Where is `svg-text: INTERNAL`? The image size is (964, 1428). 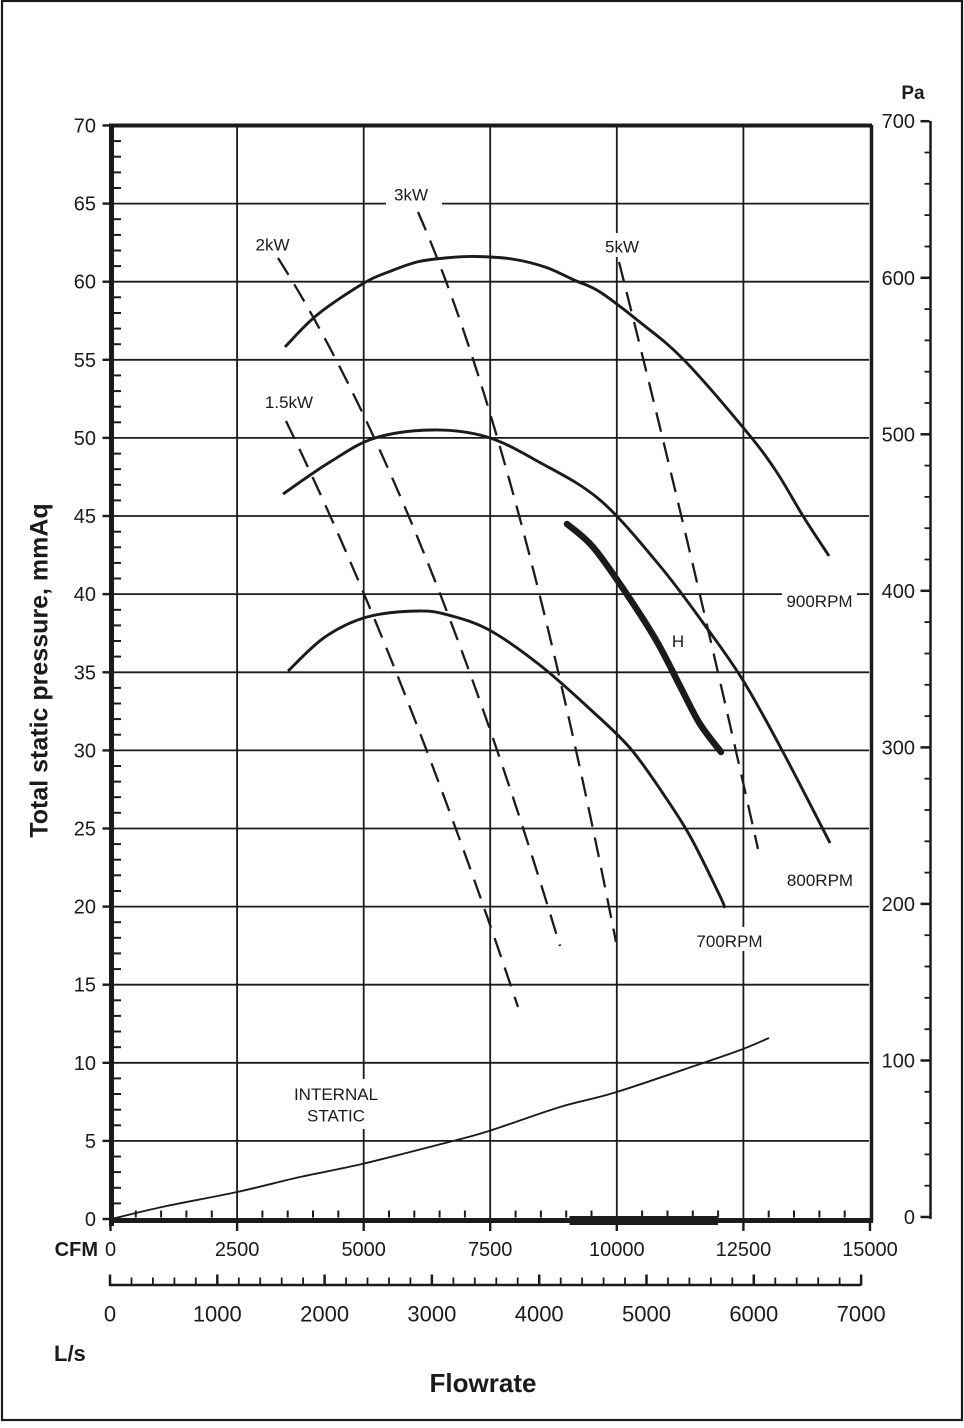 svg-text: INTERNAL is located at coordinates (336, 1094).